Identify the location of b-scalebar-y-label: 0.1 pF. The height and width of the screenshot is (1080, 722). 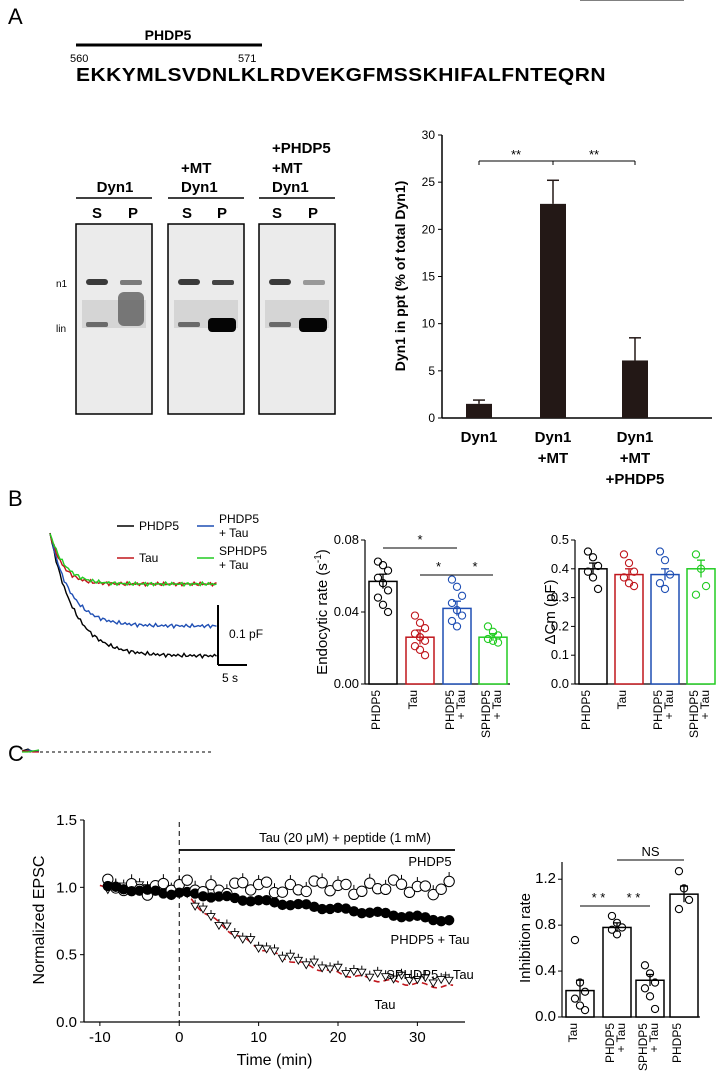
(246, 634).